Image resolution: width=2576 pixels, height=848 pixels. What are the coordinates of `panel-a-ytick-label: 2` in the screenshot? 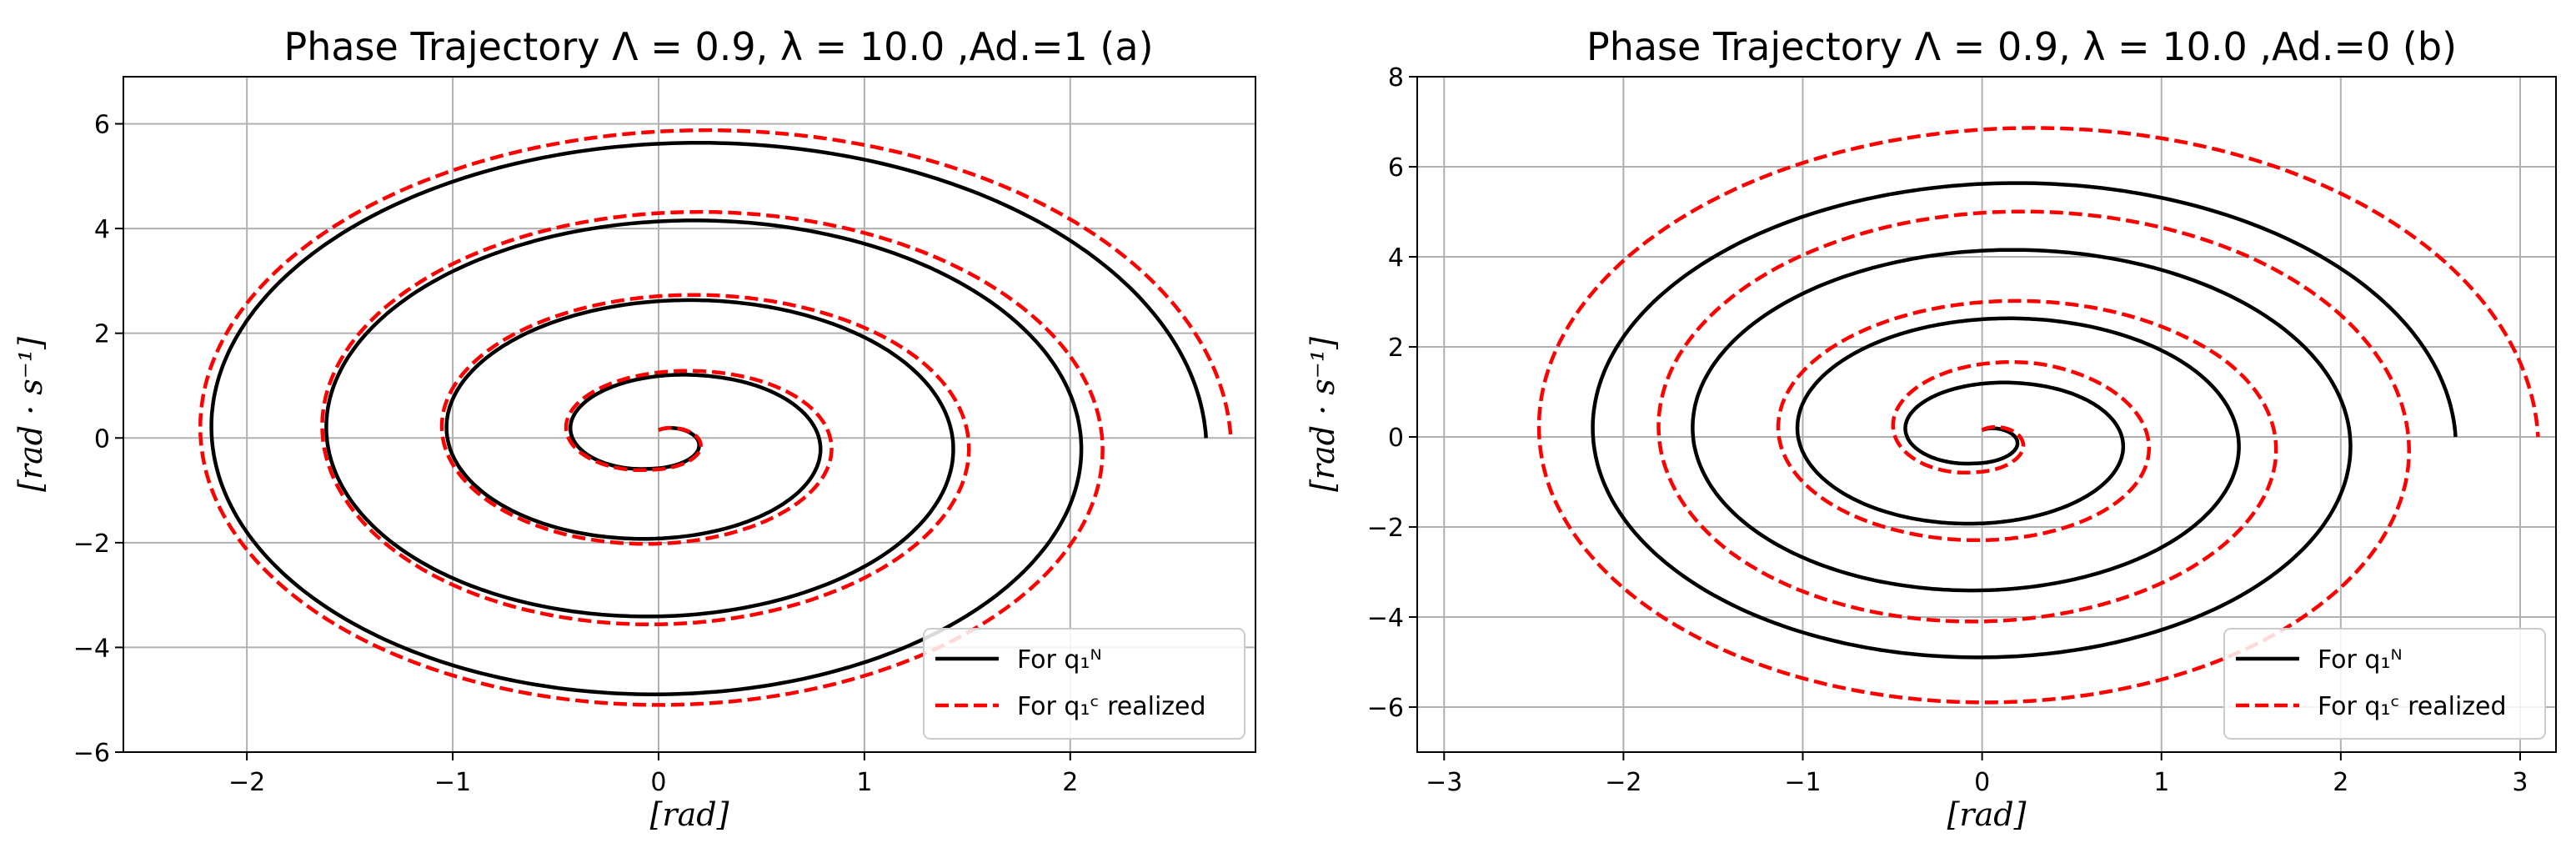 It's located at (102, 334).